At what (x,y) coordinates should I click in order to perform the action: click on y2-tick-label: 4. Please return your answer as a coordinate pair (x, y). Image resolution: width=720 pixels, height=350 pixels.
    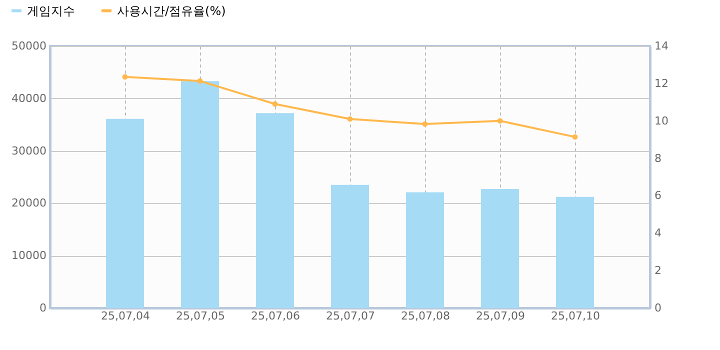
    Looking at the image, I should click on (658, 233).